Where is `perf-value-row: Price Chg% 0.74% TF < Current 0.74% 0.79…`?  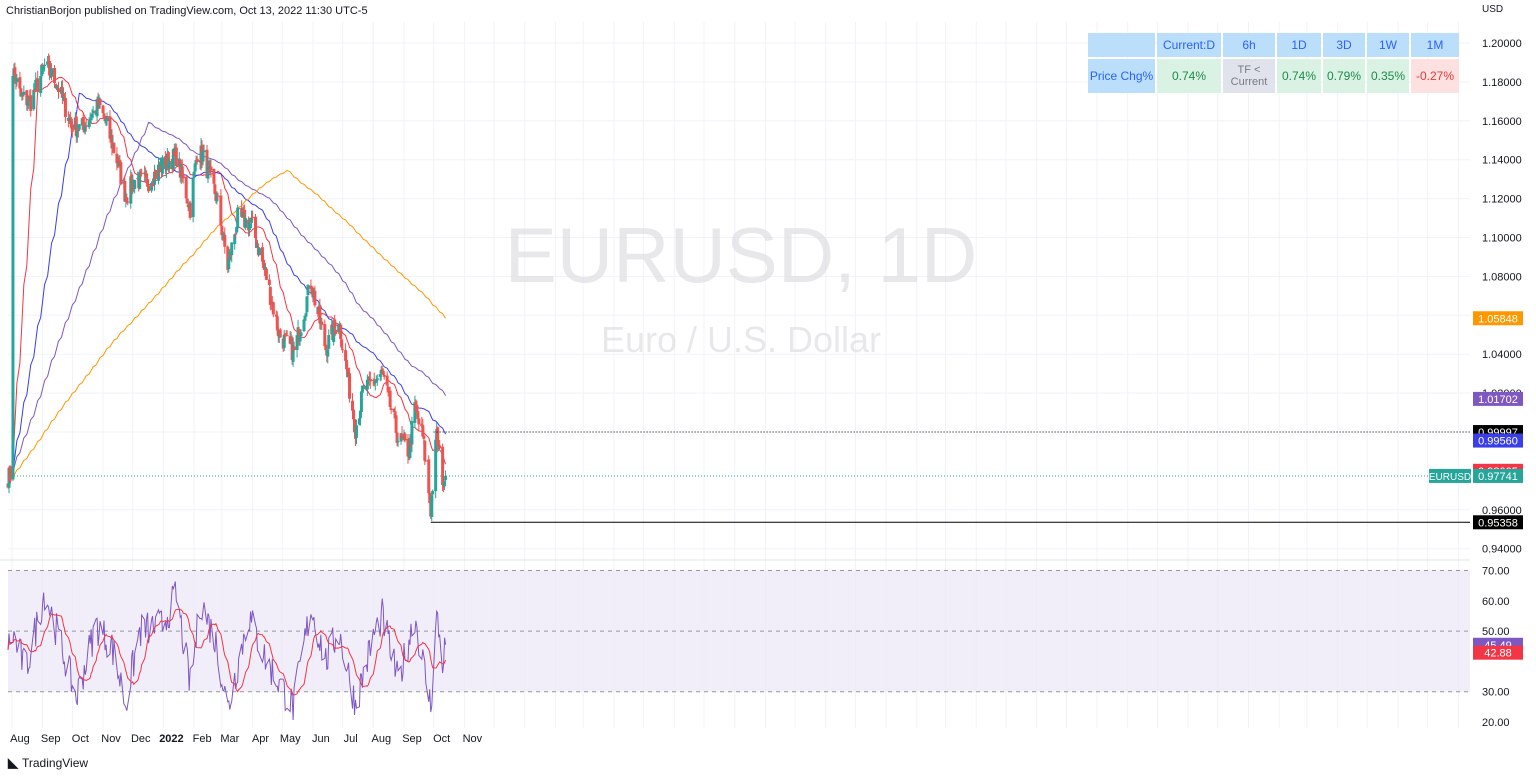
perf-value-row: Price Chg% 0.74% TF < Current 0.74% 0.79… is located at coordinates (1273, 76).